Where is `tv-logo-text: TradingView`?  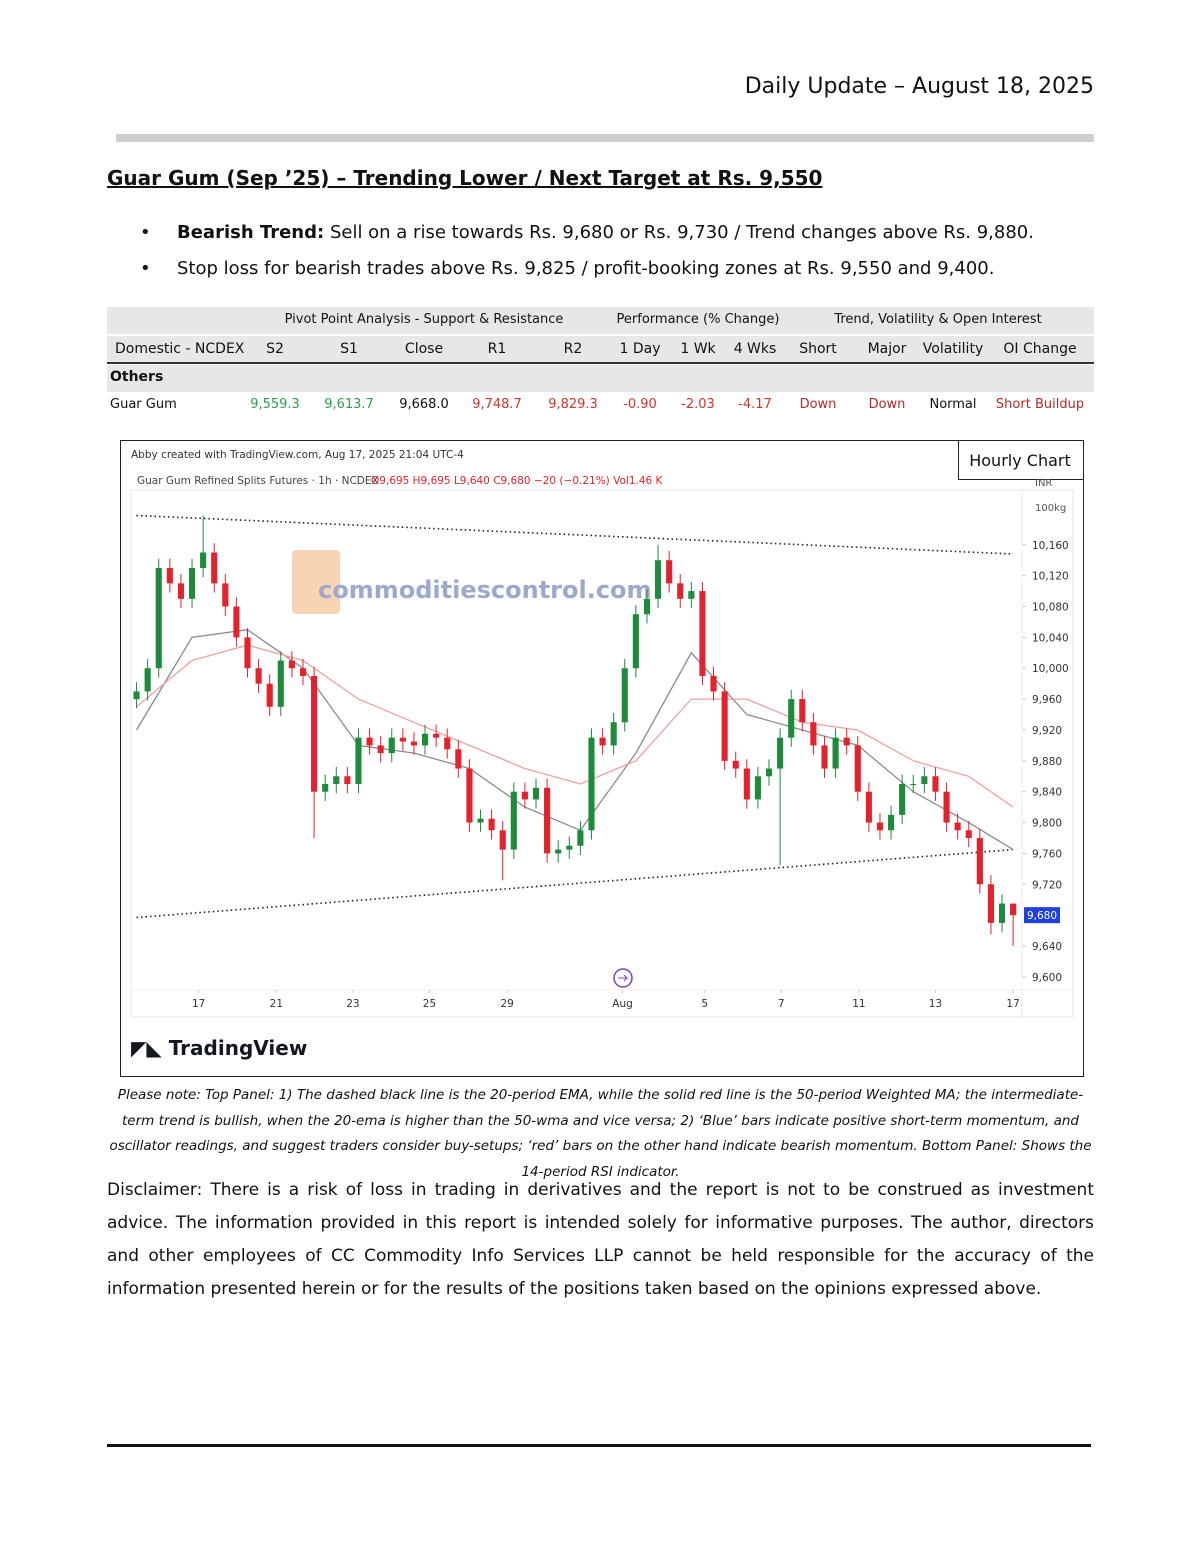
tv-logo-text: TradingView is located at coordinates (238, 1048).